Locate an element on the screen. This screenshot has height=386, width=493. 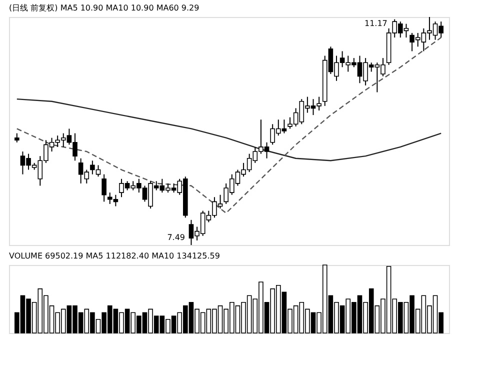
chart-title: (日线 前复权) MA5 10.90 MA10 10.90 MA60 9.29 is located at coordinates (104, 8).